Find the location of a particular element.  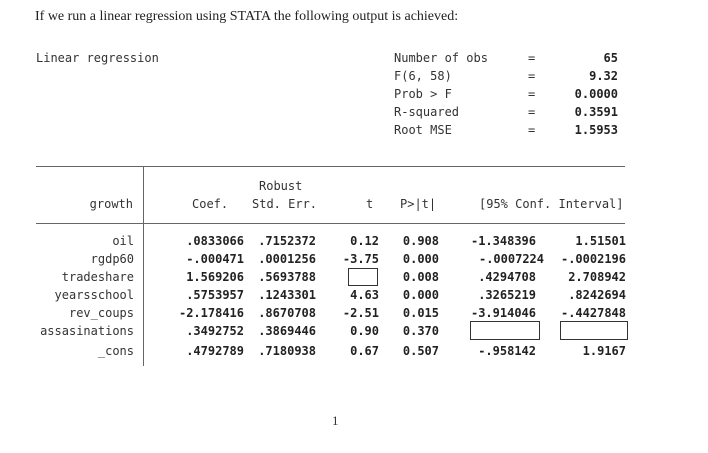

header-stderr: Std. Err. is located at coordinates (285, 204).